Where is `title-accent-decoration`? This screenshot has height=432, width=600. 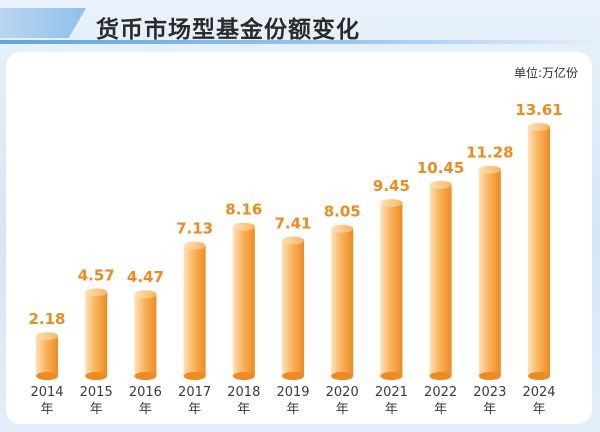
title-accent-decoration is located at coordinates (43, 23).